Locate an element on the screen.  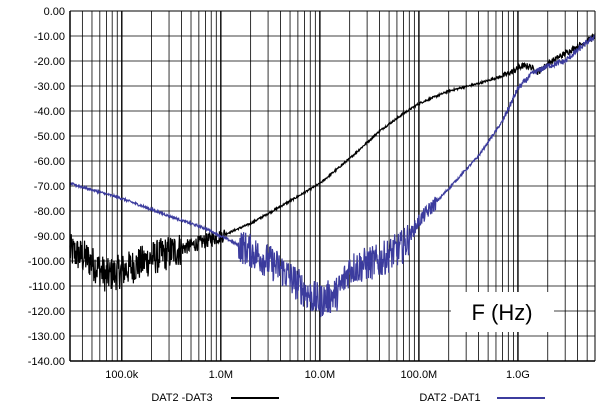
annotation-box is located at coordinates (502, 312).